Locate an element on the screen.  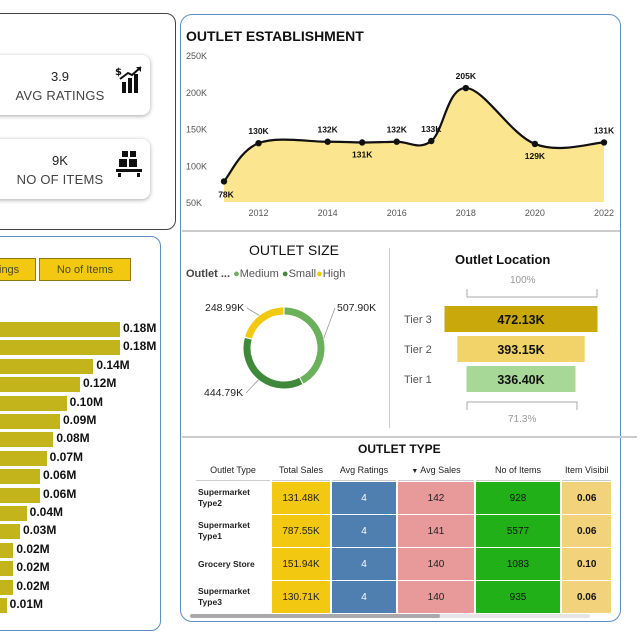
col-no-of-items: No of Items is located at coordinates (518, 470).